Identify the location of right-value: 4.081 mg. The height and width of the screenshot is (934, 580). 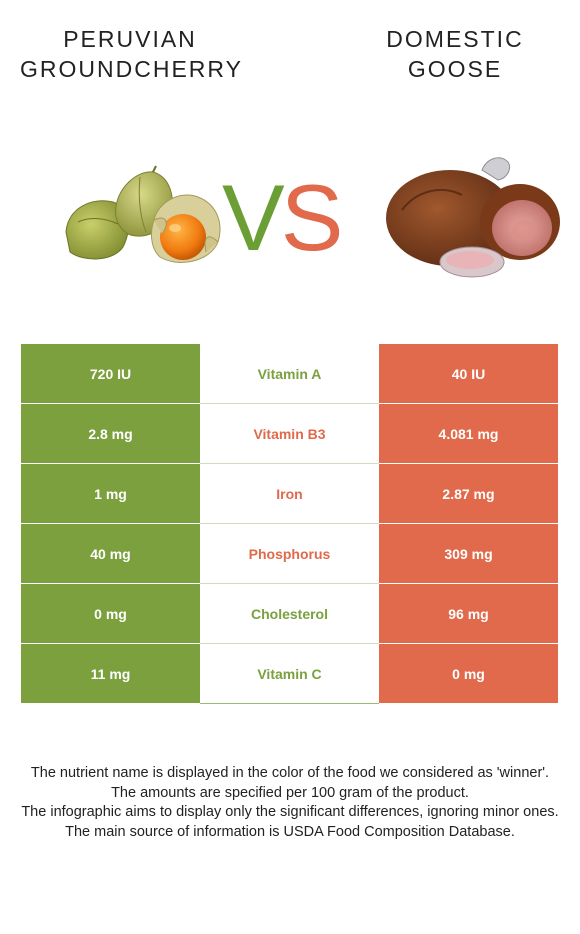
(468, 433).